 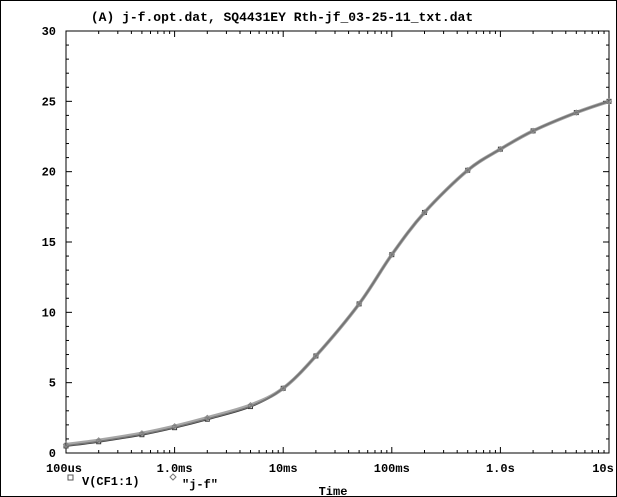 What do you see at coordinates (333, 491) in the screenshot?
I see `x-axis-label: Time` at bounding box center [333, 491].